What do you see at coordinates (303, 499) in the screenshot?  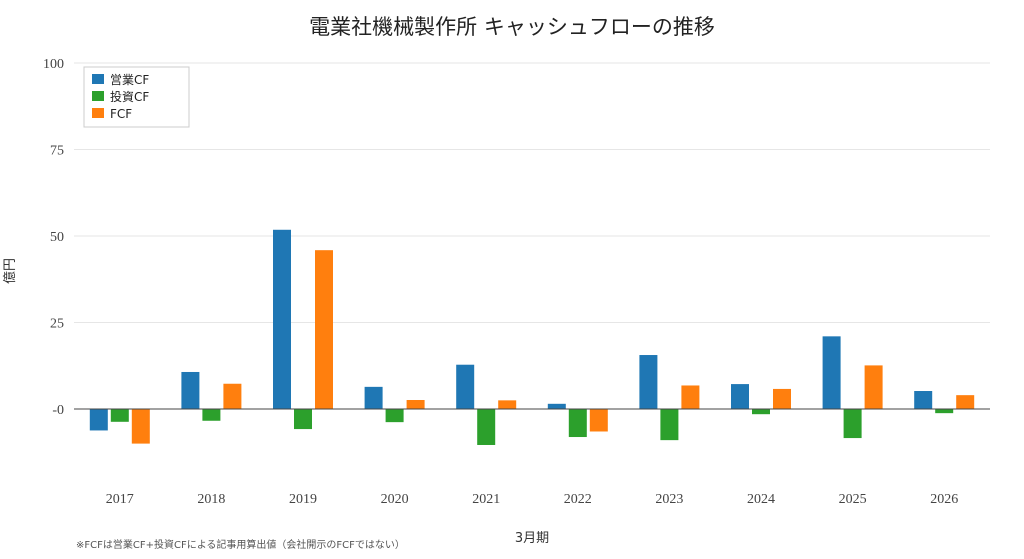 I see `x-tick-label: 2019` at bounding box center [303, 499].